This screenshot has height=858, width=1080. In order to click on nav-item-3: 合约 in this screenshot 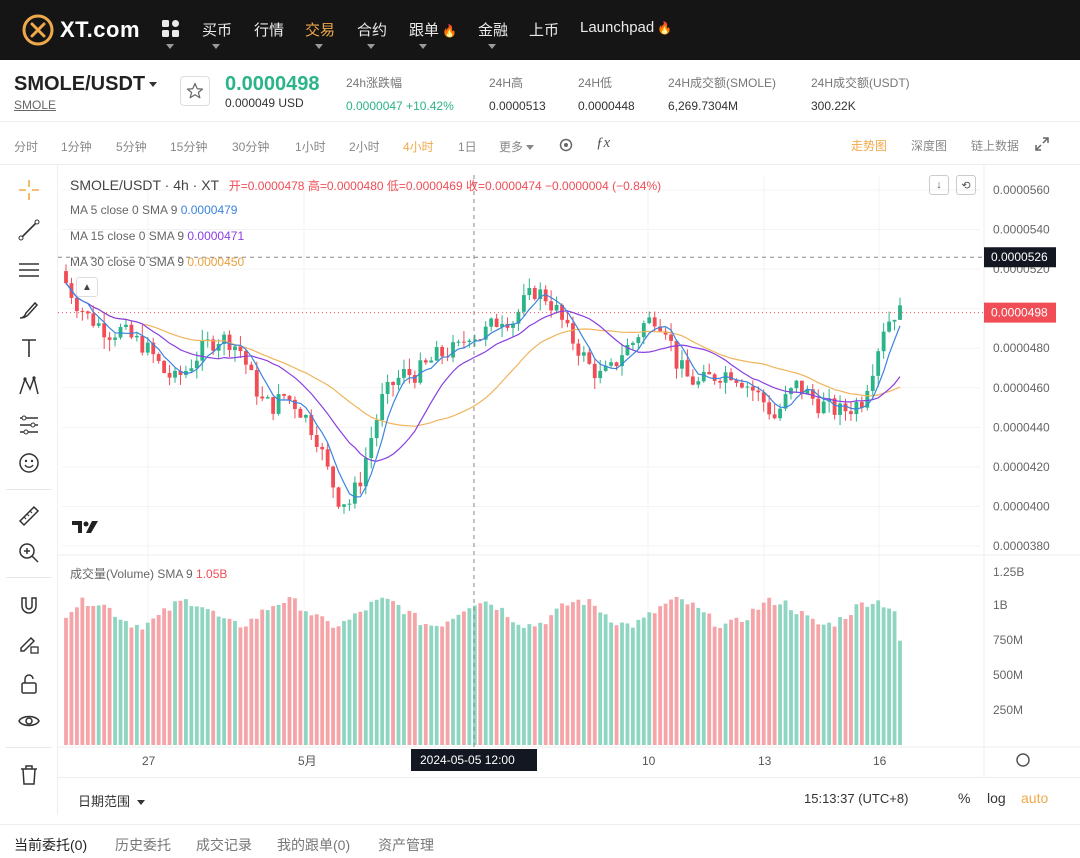, I will do `click(372, 30)`.